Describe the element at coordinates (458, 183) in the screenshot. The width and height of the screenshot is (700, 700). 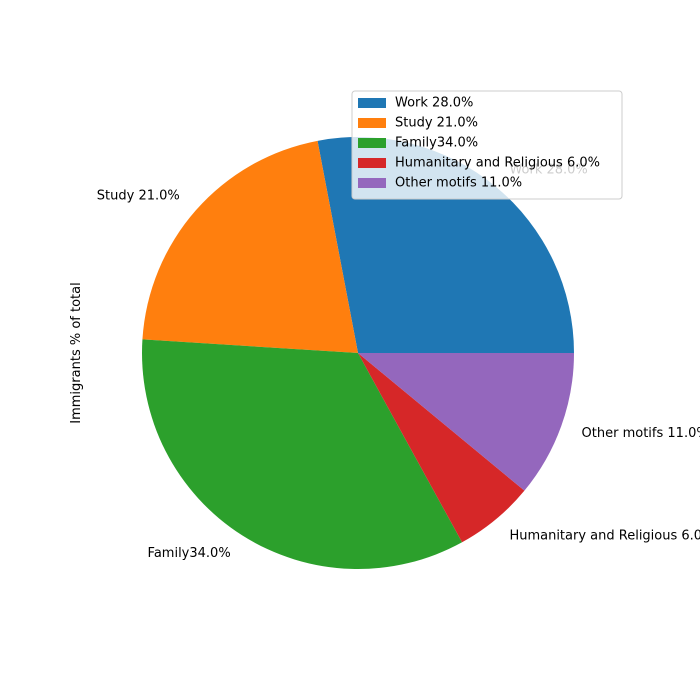
I see `legend-label-4: Other motifs 11.0%` at that location.